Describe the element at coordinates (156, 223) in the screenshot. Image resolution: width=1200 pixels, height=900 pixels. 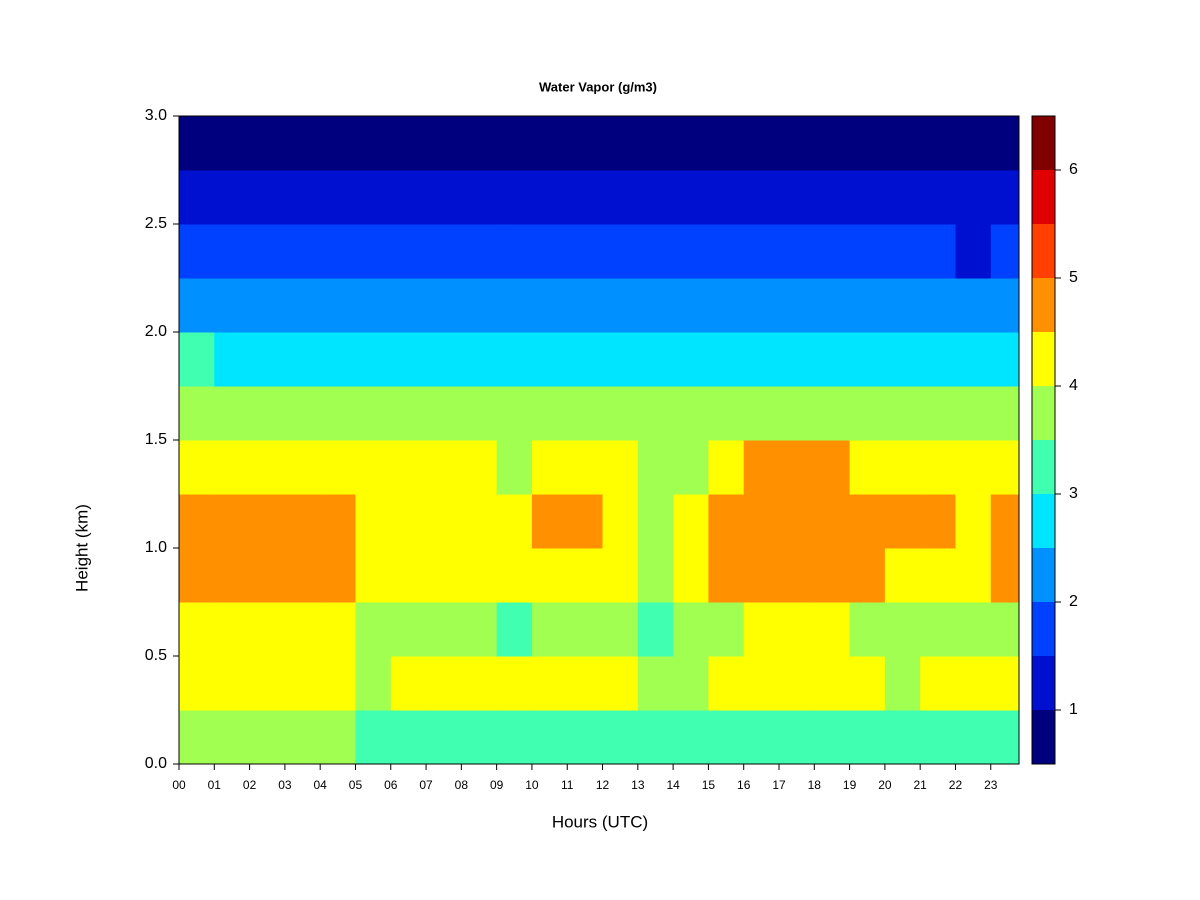
I see `y-tick-label: 2.5` at that location.